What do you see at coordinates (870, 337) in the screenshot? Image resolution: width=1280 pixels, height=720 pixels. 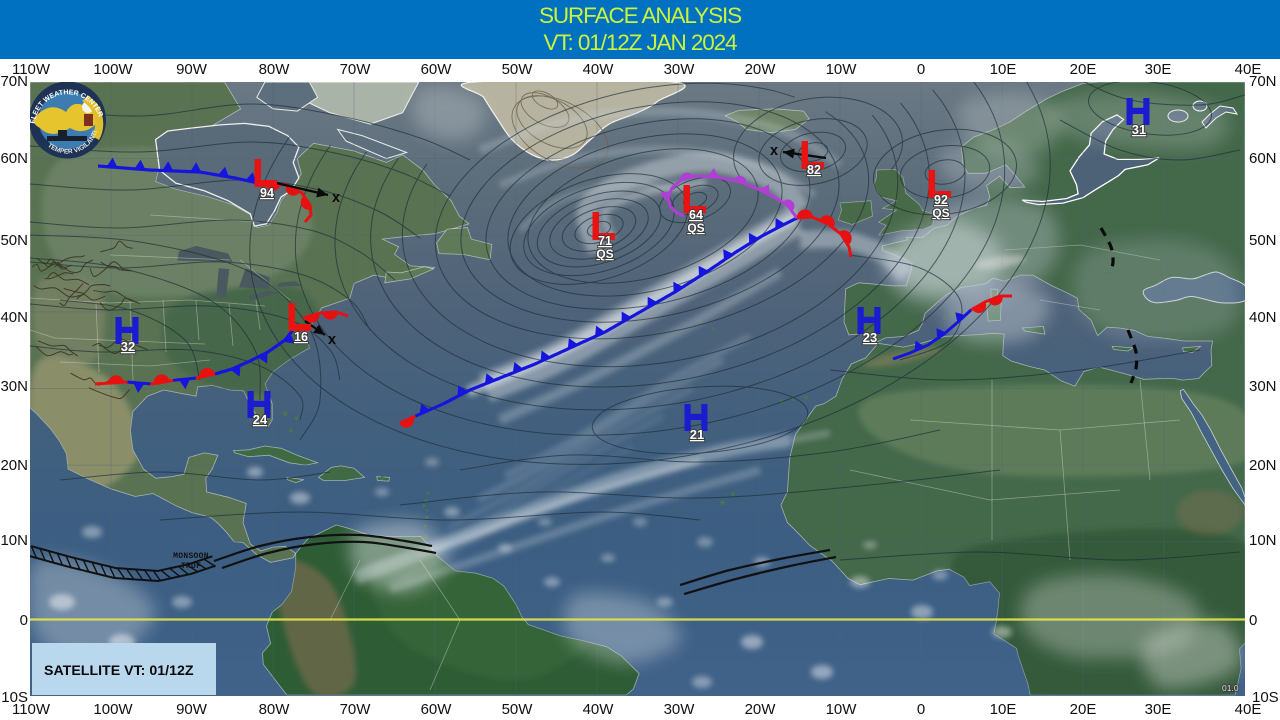 I see `svg-text: 23` at bounding box center [870, 337].